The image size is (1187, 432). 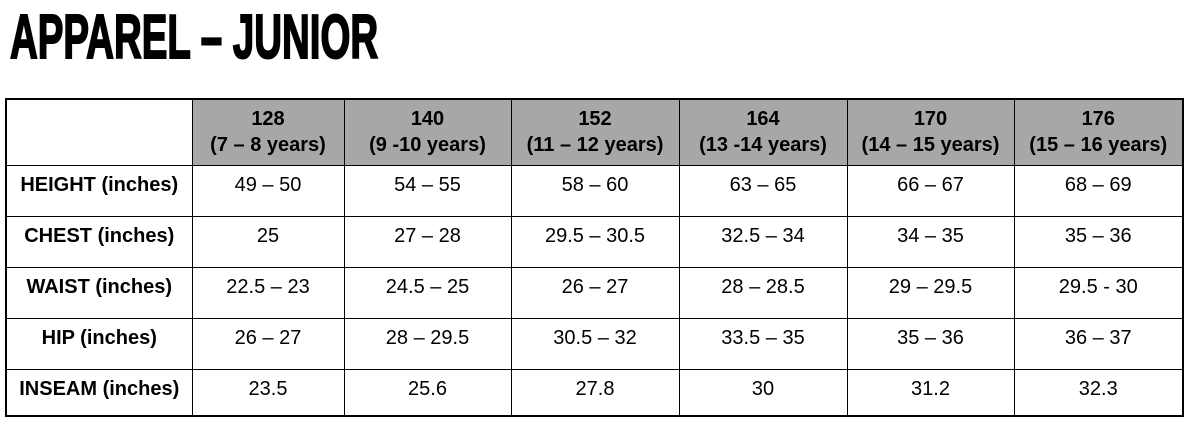 I want to click on table-cell: 58 – 60, so click(x=595, y=190).